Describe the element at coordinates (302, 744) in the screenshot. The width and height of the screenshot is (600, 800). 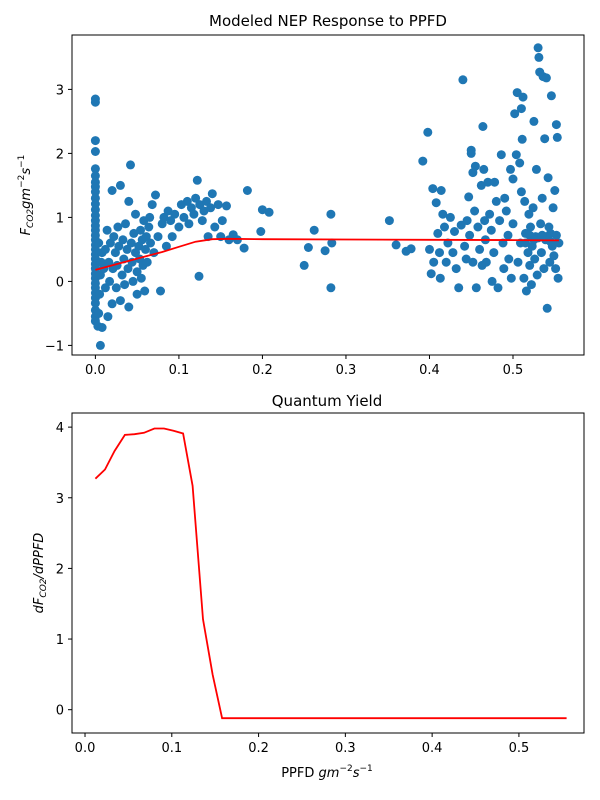
I see `qy-x-ticks: 0.0 0.1 0.2 0.3 0.4 0.5` at that location.